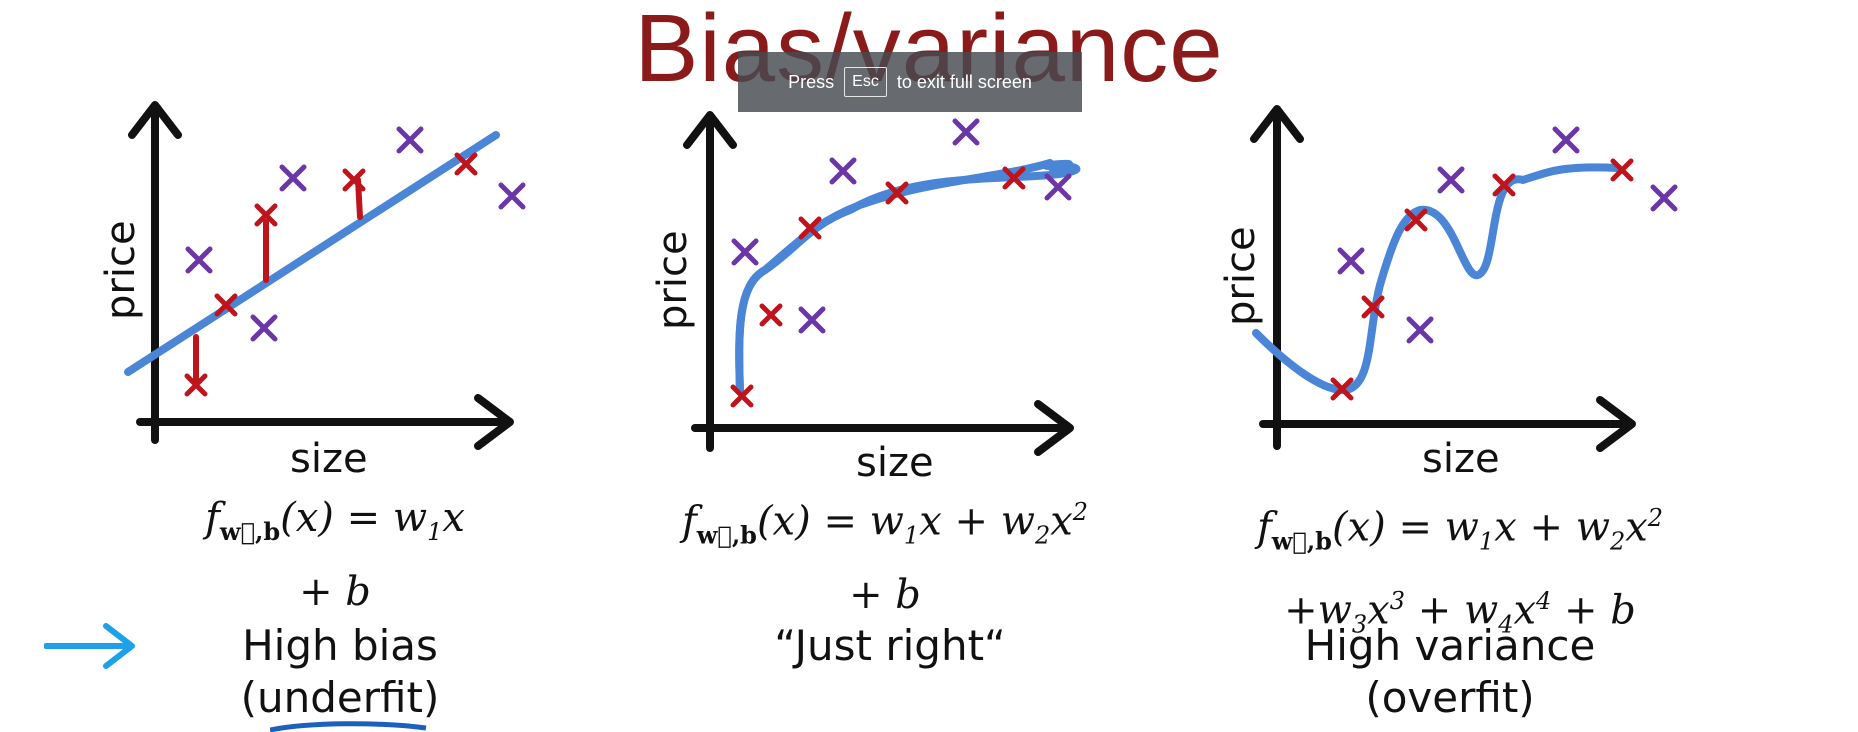 Image resolution: width=1858 pixels, height=732 pixels. Describe the element at coordinates (894, 277) in the screenshot. I see `fit-curve-smooth` at that location.